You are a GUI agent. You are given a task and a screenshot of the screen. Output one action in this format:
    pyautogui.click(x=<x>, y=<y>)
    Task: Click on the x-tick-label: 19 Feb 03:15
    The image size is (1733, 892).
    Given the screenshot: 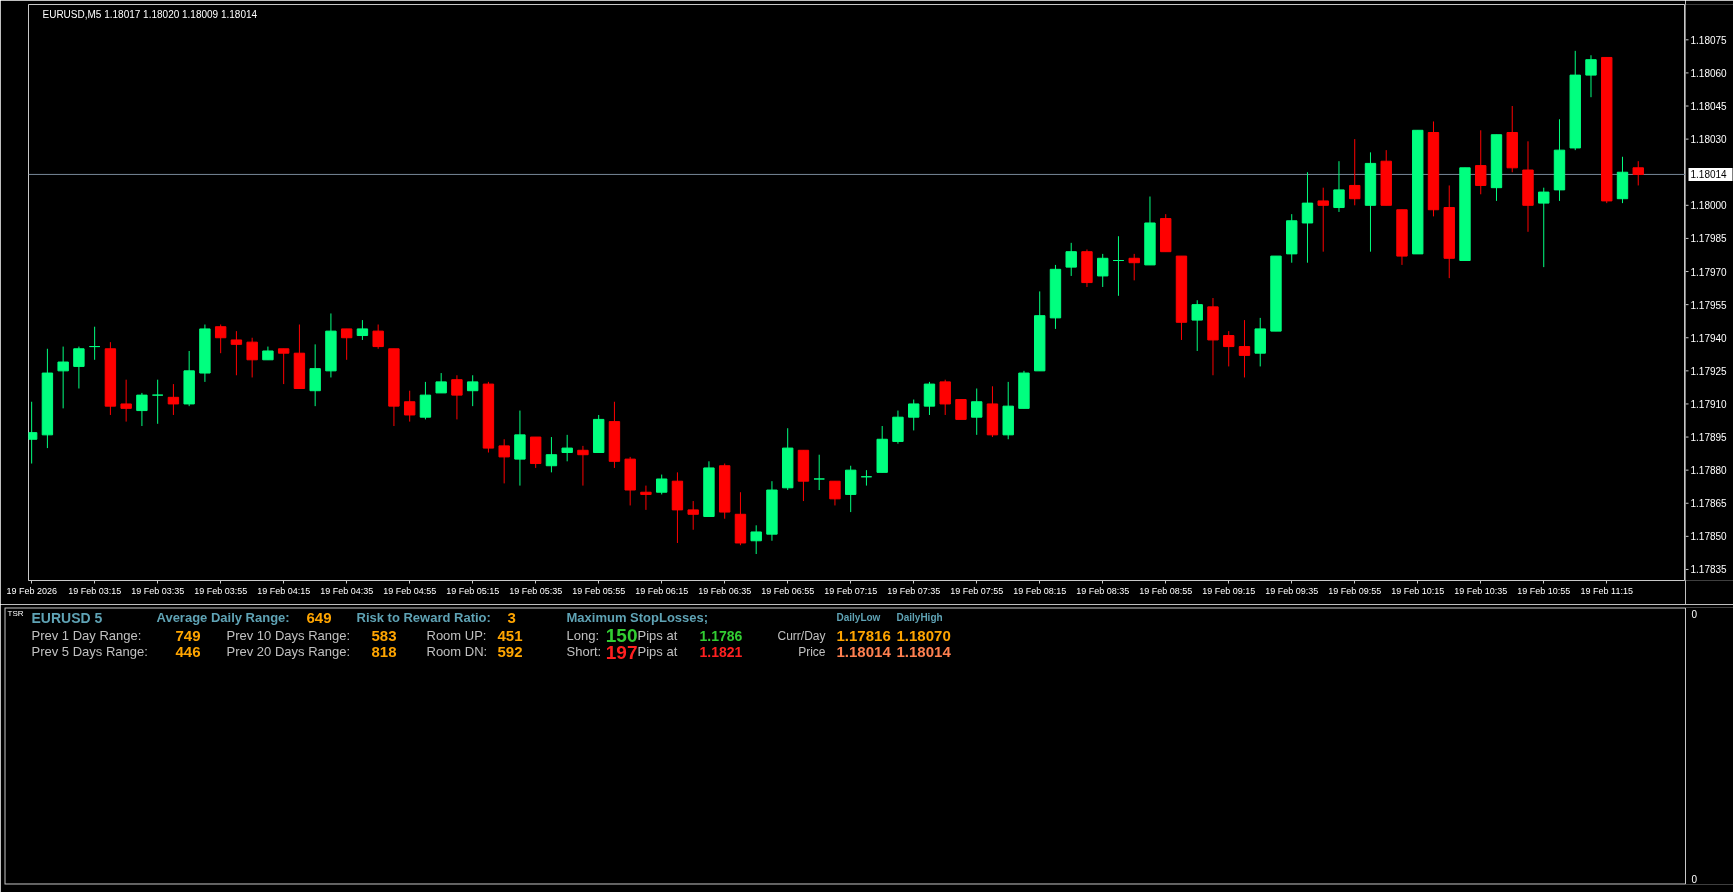 What is the action you would take?
    pyautogui.click(x=95, y=590)
    